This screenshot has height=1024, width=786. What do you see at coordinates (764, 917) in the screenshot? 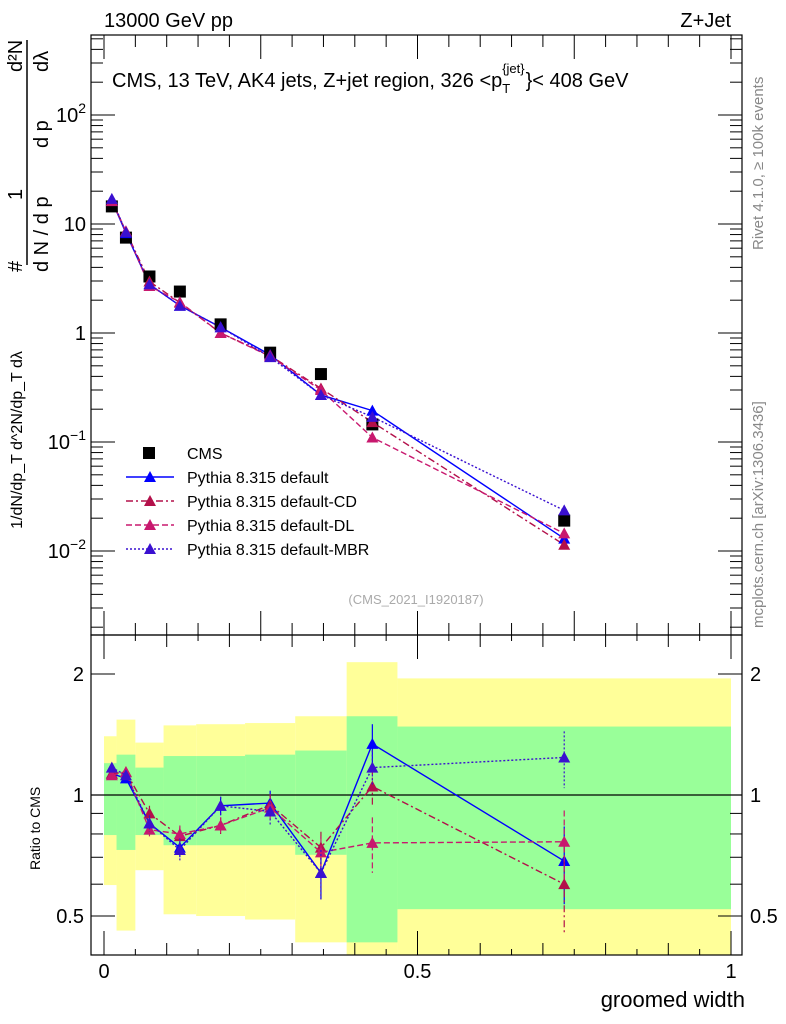
I see `ratio-y-tick-label-right: 0.5` at bounding box center [764, 917].